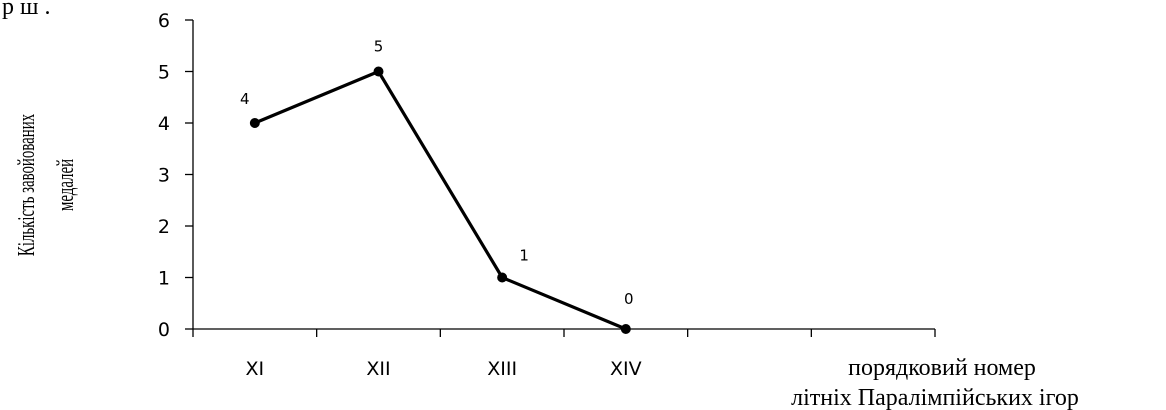  I want to click on data-label: 0, so click(629, 299).